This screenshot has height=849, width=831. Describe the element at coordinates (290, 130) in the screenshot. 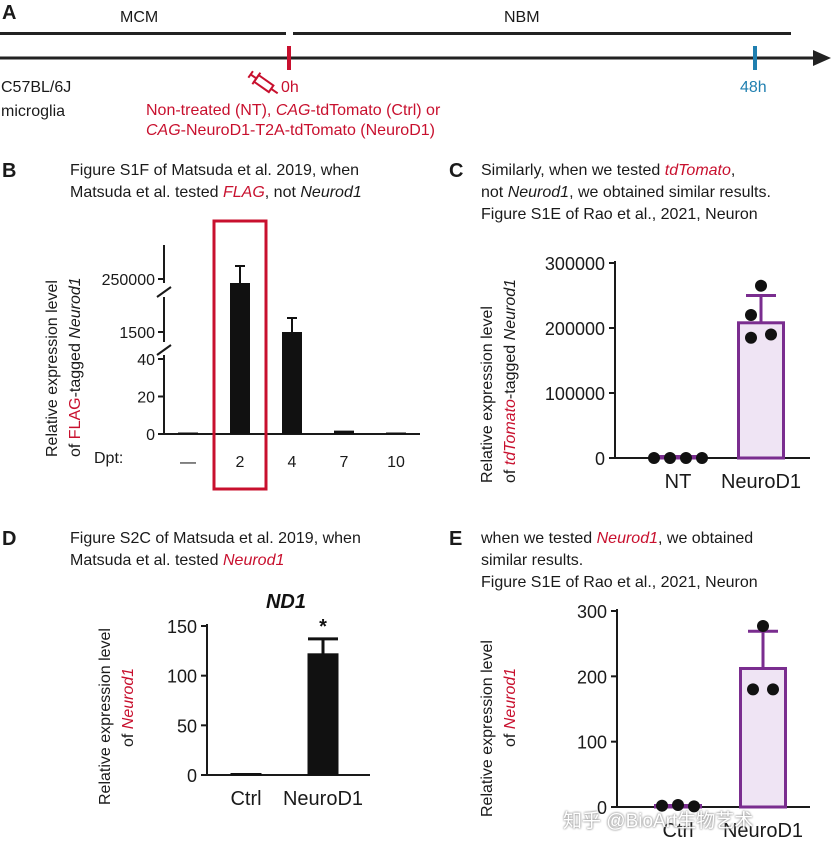

I see `treatment-line-2: CAG-NeuroD1-T2A-tdTomato (NeuroD1)` at that location.